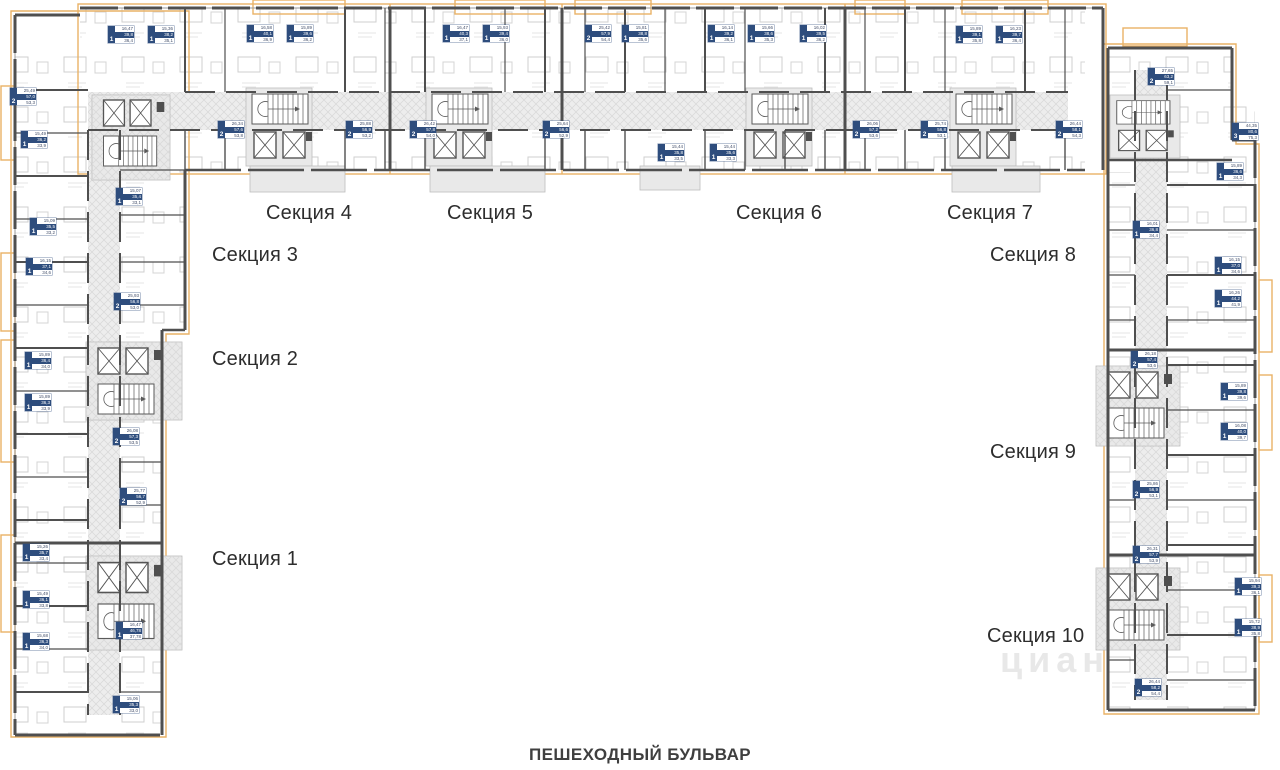 The height and width of the screenshot is (770, 1280). I want to click on unit-label: 1 15,89 39,6 36,2, so click(300, 33).